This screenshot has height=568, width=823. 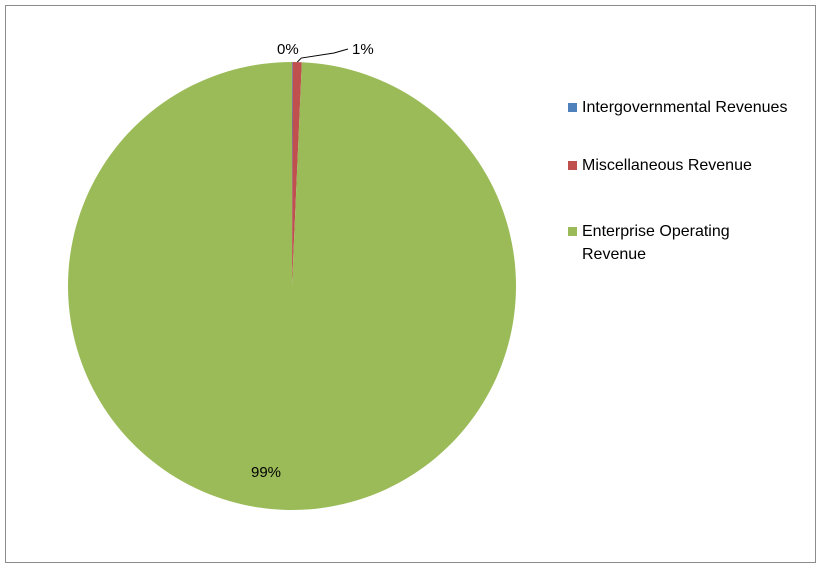 I want to click on legend-item-miscellaneous: Miscellaneous Revenue, so click(x=683, y=165).